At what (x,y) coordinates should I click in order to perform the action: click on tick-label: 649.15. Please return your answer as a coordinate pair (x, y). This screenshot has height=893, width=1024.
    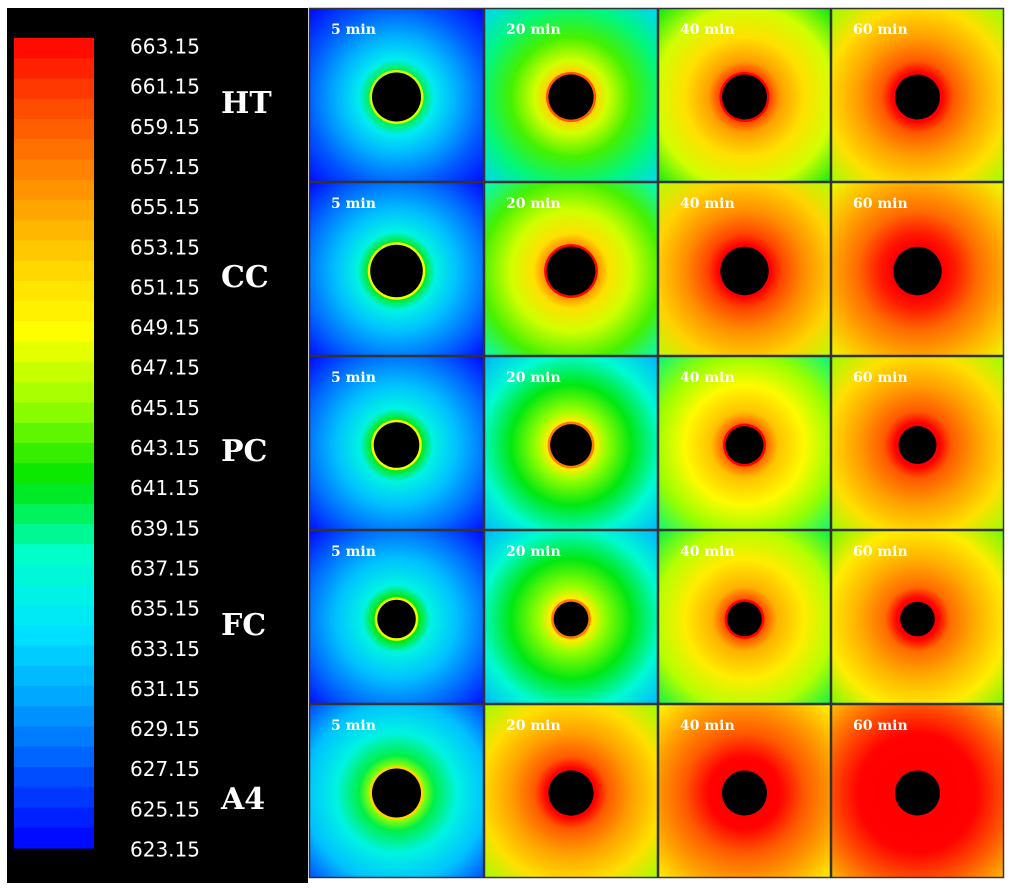
    Looking at the image, I should click on (165, 328).